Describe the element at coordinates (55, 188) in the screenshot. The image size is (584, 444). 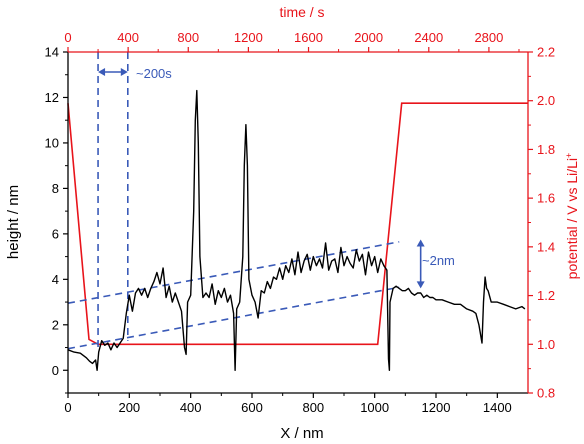
I see `left-tick-label: 8` at that location.